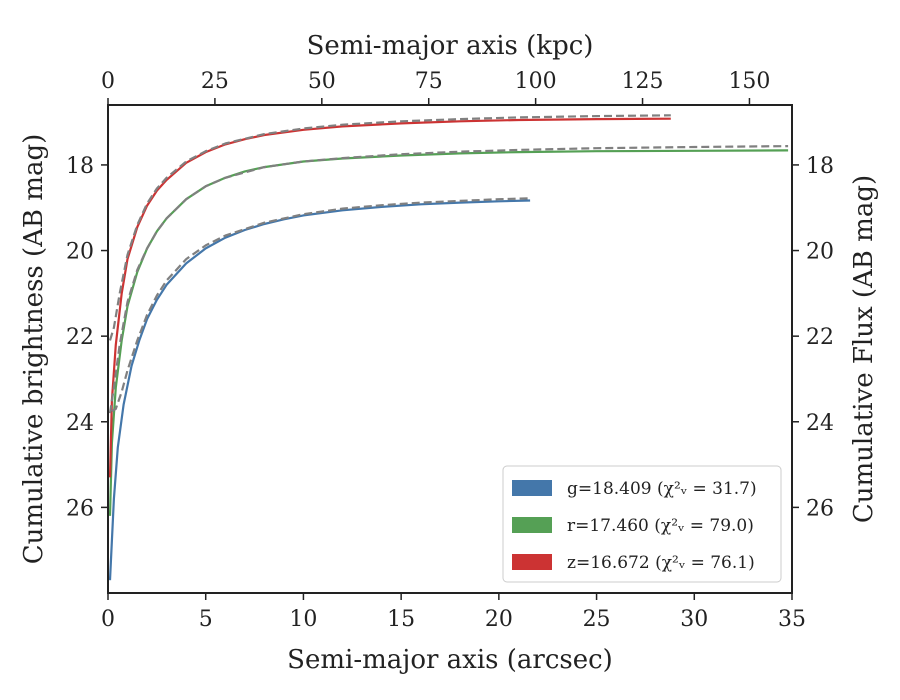  I want to click on top-tick-label: 125, so click(643, 81).